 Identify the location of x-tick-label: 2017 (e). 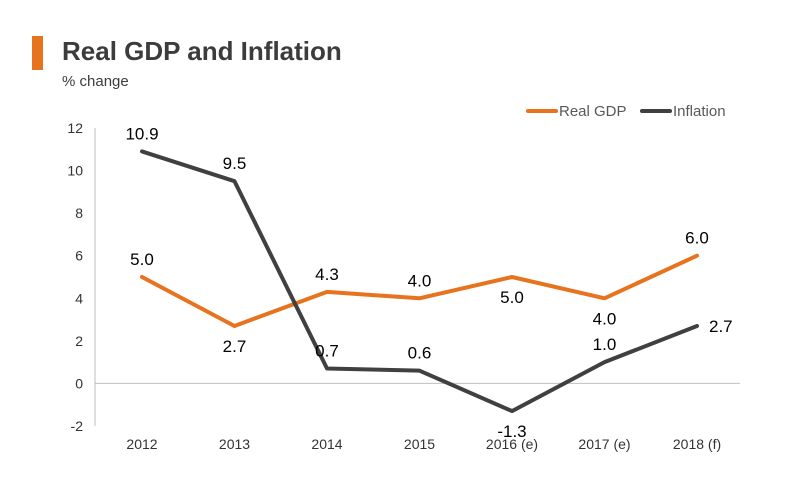
(604, 444).